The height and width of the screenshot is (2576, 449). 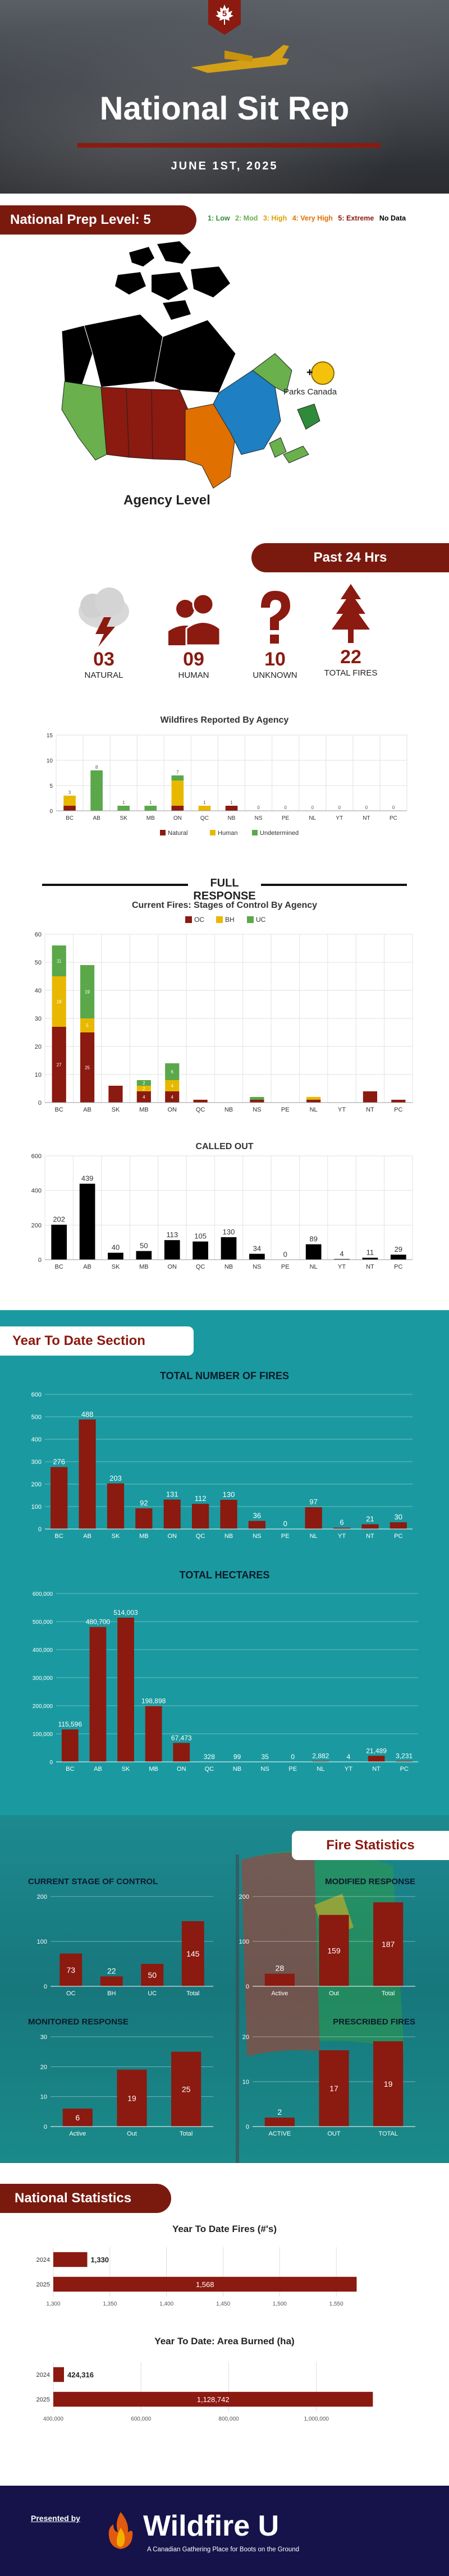 I want to click on chart-title: Year To Date: Area Burned (ha), so click(x=224, y=2341).